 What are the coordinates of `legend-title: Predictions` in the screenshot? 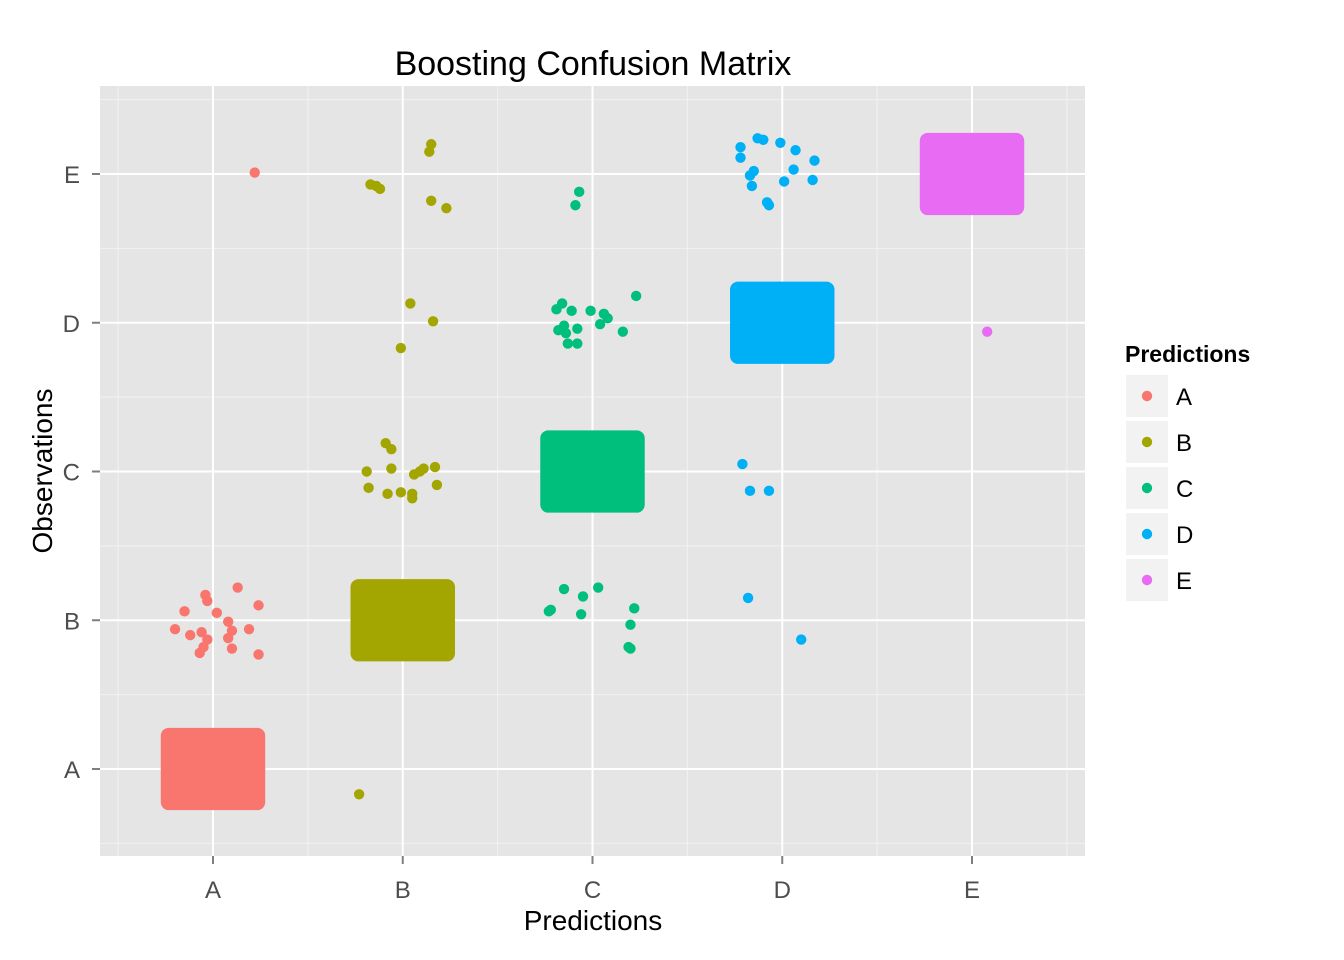 It's located at (1187, 354).